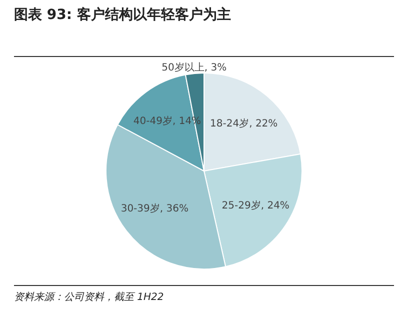 Image resolution: width=408 pixels, height=320 pixels. Describe the element at coordinates (194, 67) in the screenshot. I see `slice-label: 50岁以上, 3%` at that location.